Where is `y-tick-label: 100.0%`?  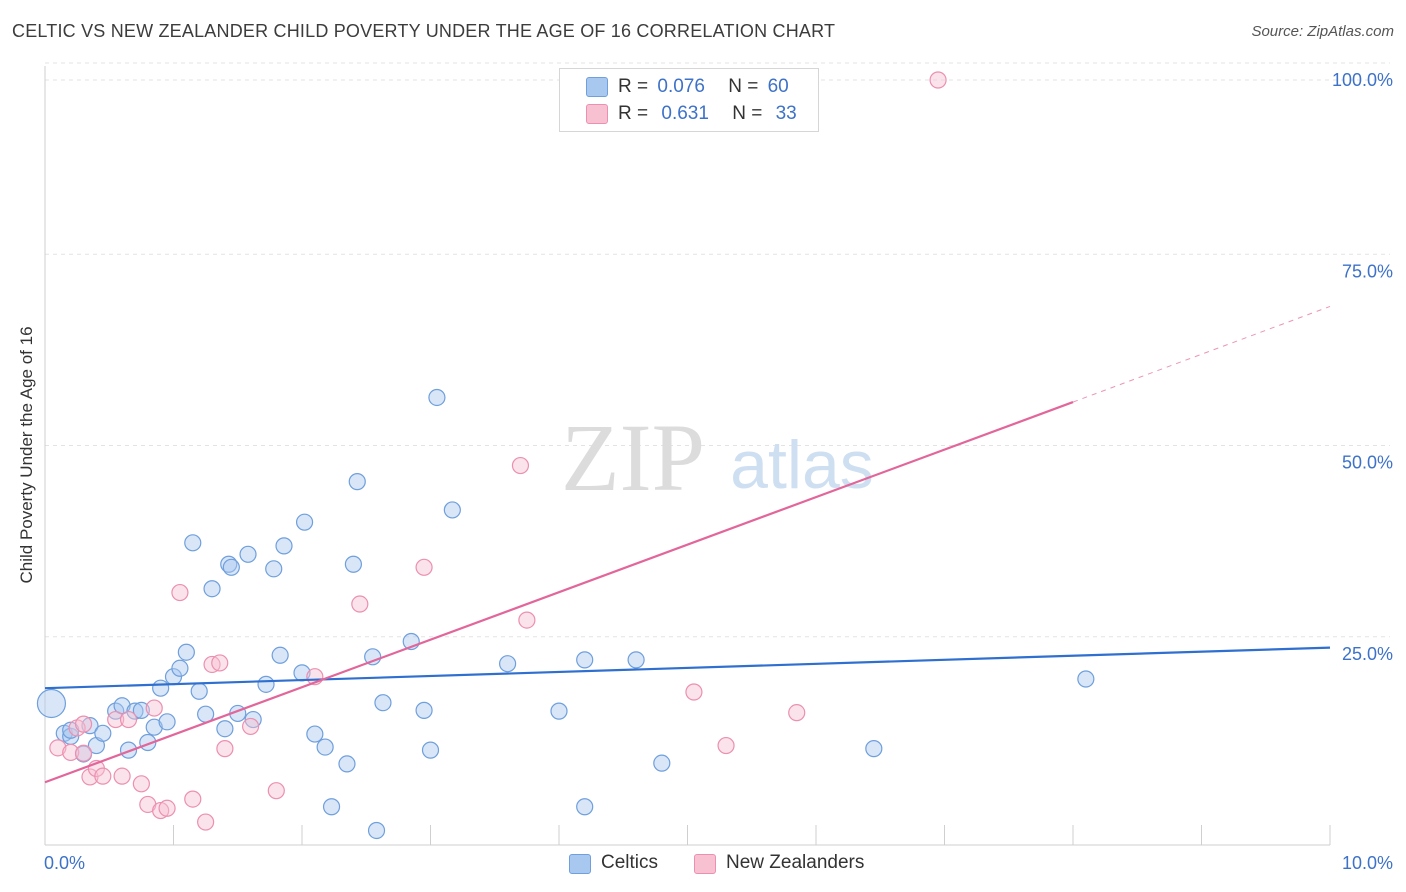 y-tick-label: 100.0% is located at coordinates (1362, 80).